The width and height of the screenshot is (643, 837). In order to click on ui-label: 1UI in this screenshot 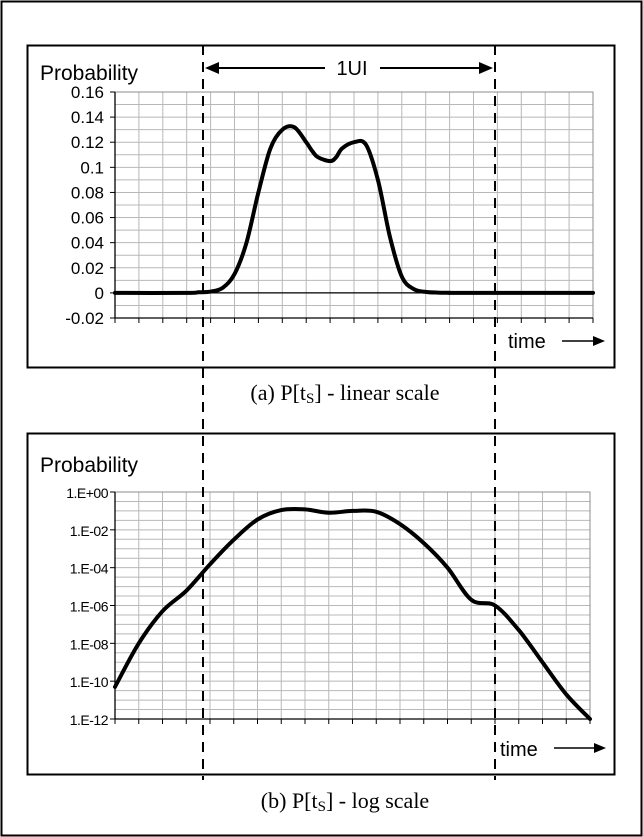, I will do `click(351, 69)`.